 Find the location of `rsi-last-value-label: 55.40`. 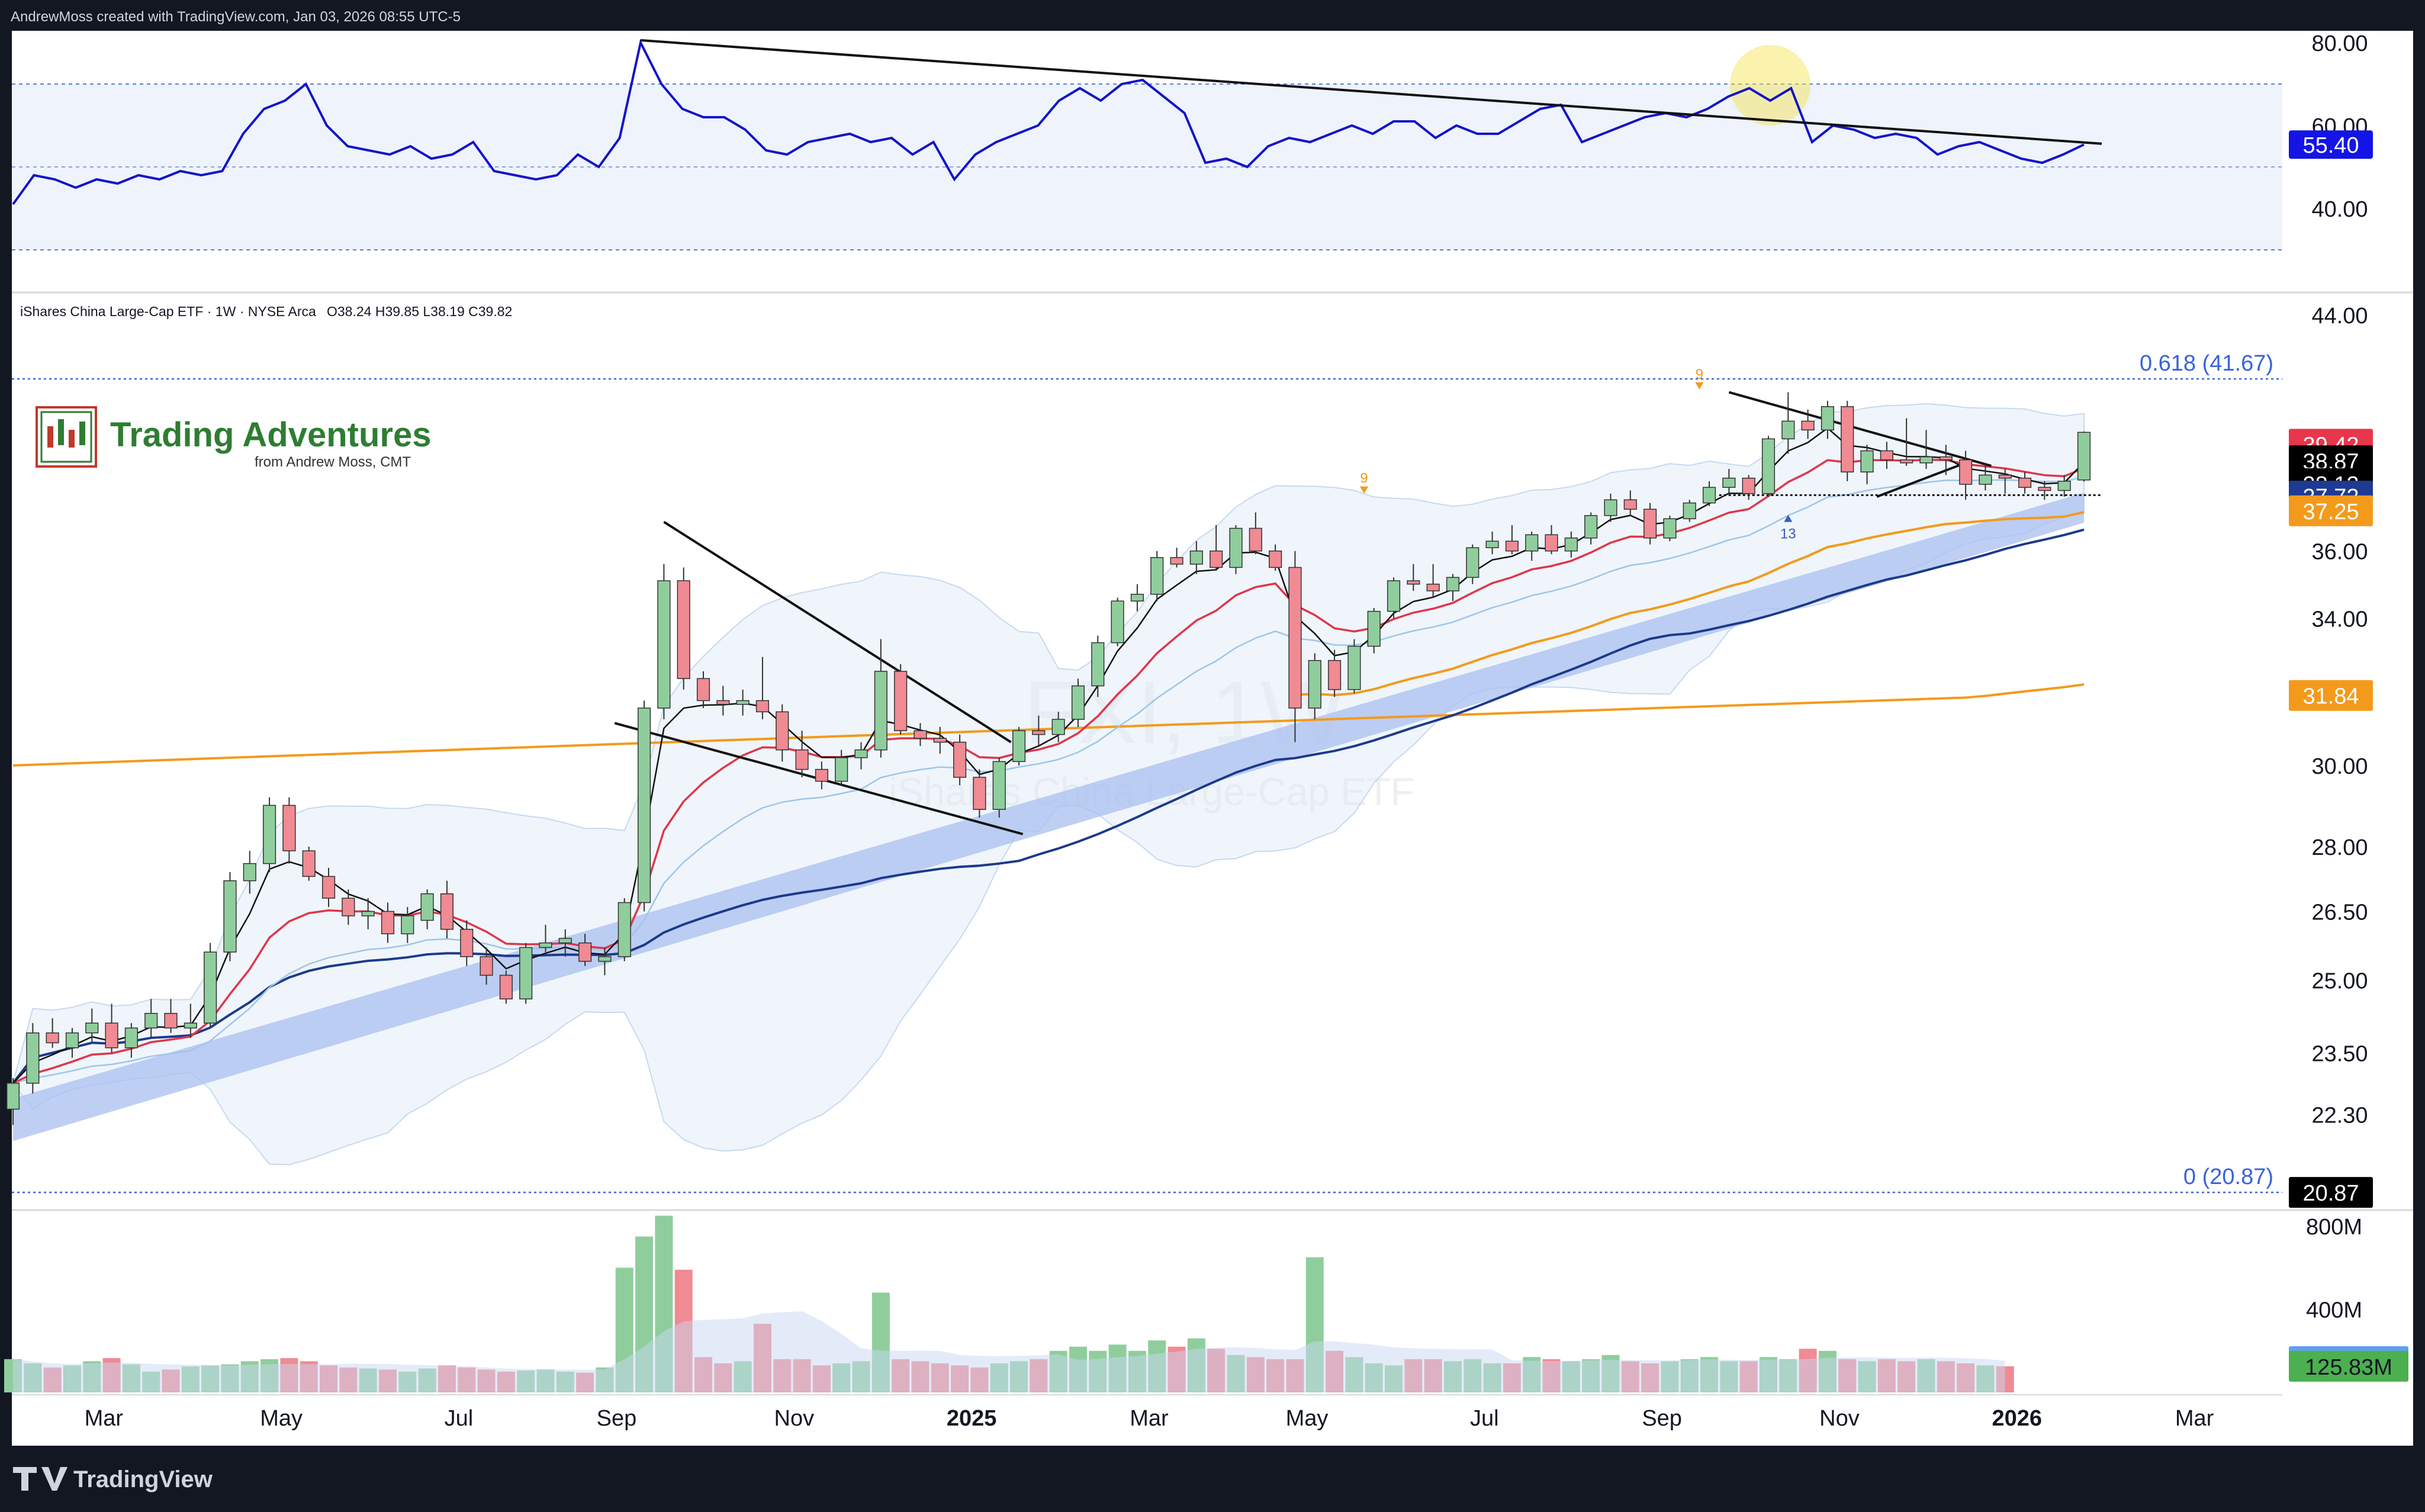

rsi-last-value-label: 55.40 is located at coordinates (2330, 145).